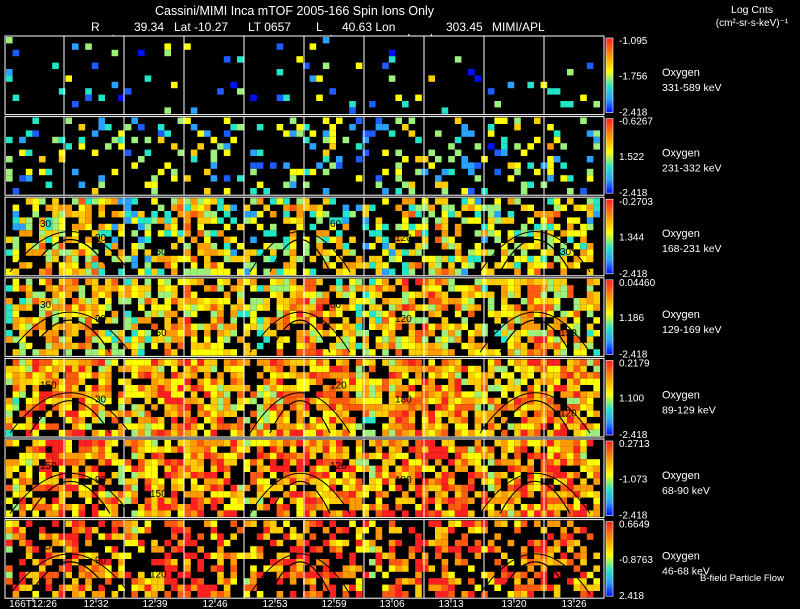  What do you see at coordinates (681, 476) in the screenshot?
I see `panel-species-label: Oxygen` at bounding box center [681, 476].